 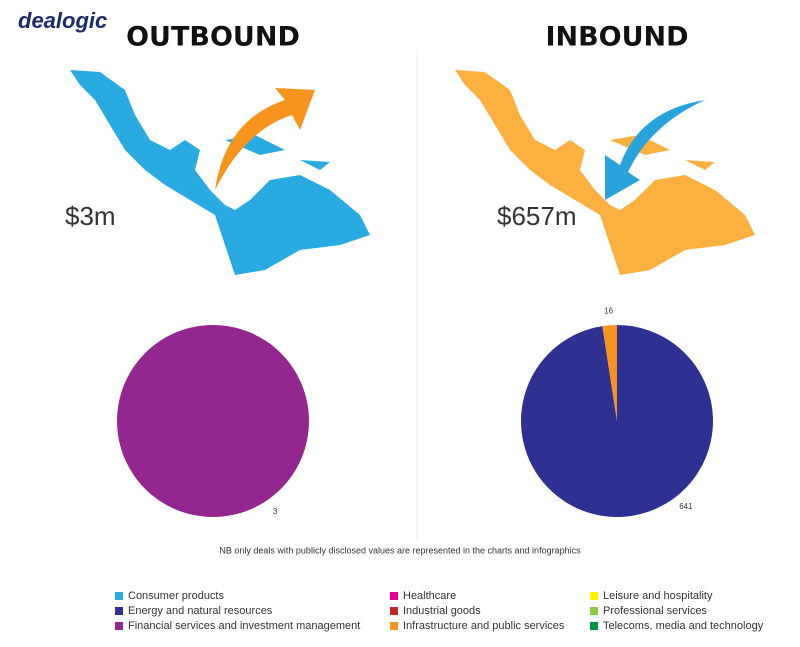 I want to click on deal-value: $3m, so click(x=90, y=216).